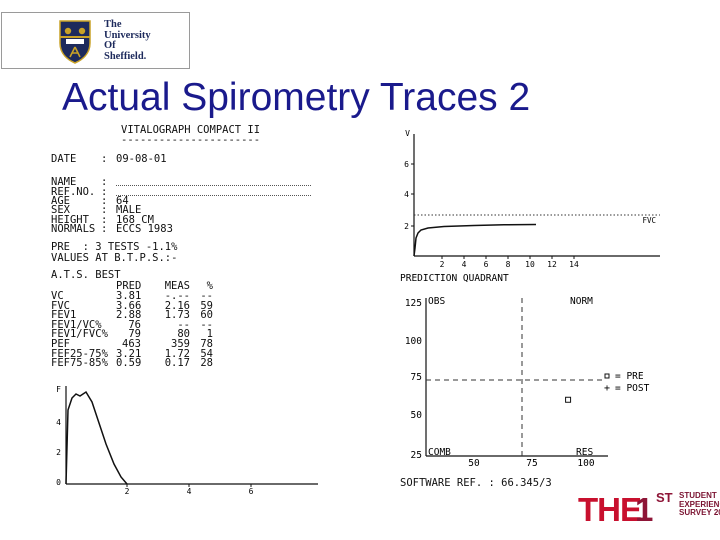 The height and width of the screenshot is (540, 720). What do you see at coordinates (454, 278) in the screenshot?
I see `pq-title: PREDICTION QUADRANT` at bounding box center [454, 278].